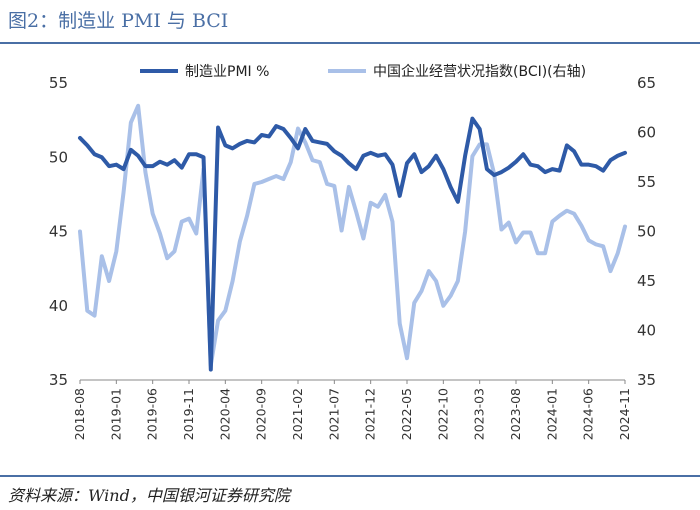  What do you see at coordinates (261, 414) in the screenshot?
I see `x-tick-label: 2020-09` at bounding box center [261, 414].